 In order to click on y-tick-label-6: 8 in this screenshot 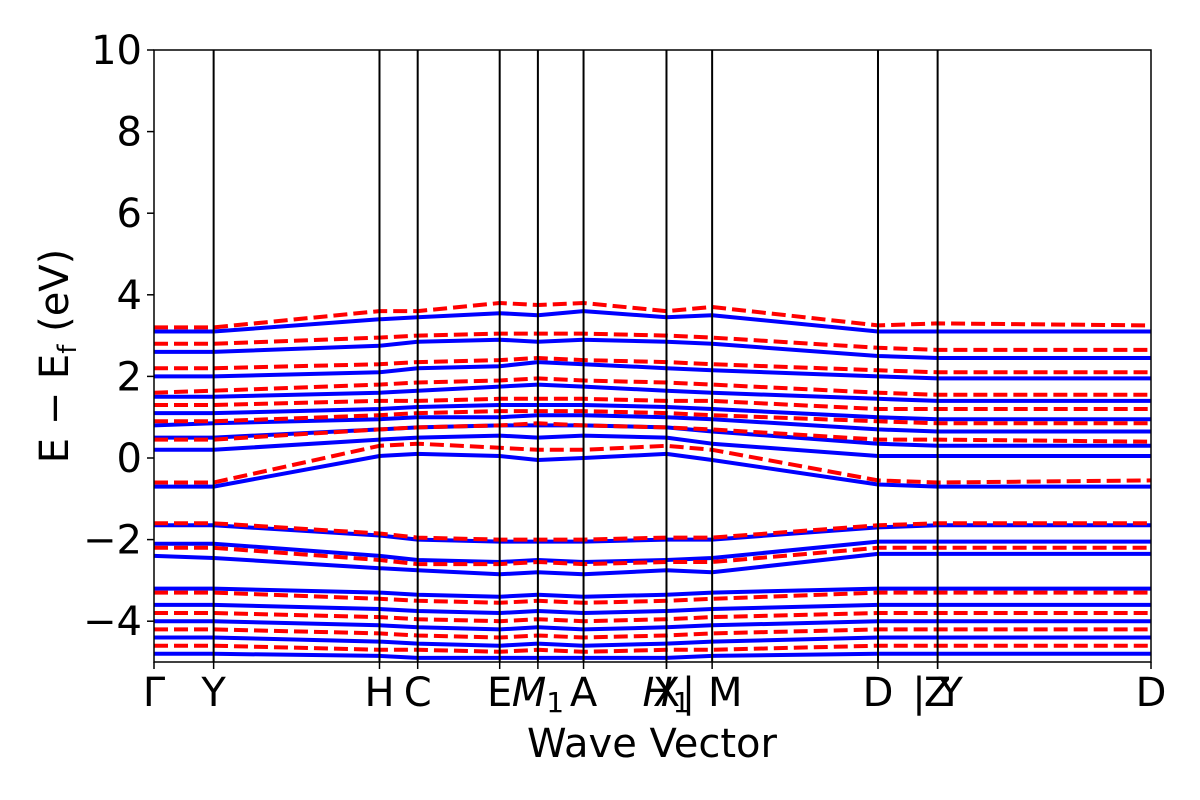, I will do `click(129, 133)`.